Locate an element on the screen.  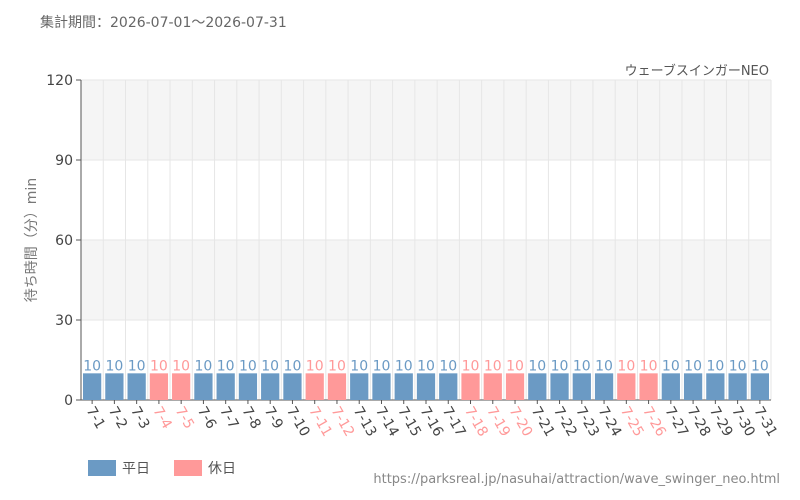
x-tick-label: 7-3 is located at coordinates (139, 418).